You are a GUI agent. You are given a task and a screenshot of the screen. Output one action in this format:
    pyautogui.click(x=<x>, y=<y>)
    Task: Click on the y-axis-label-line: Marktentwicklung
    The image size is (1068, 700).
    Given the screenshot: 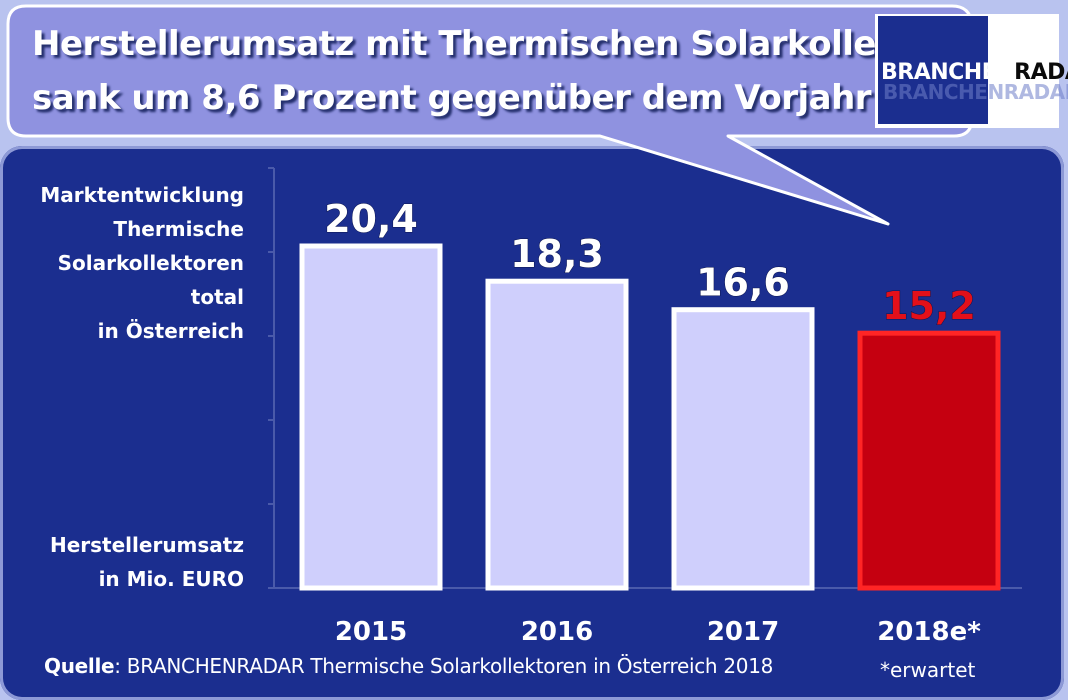 What is the action you would take?
    pyautogui.click(x=142, y=195)
    